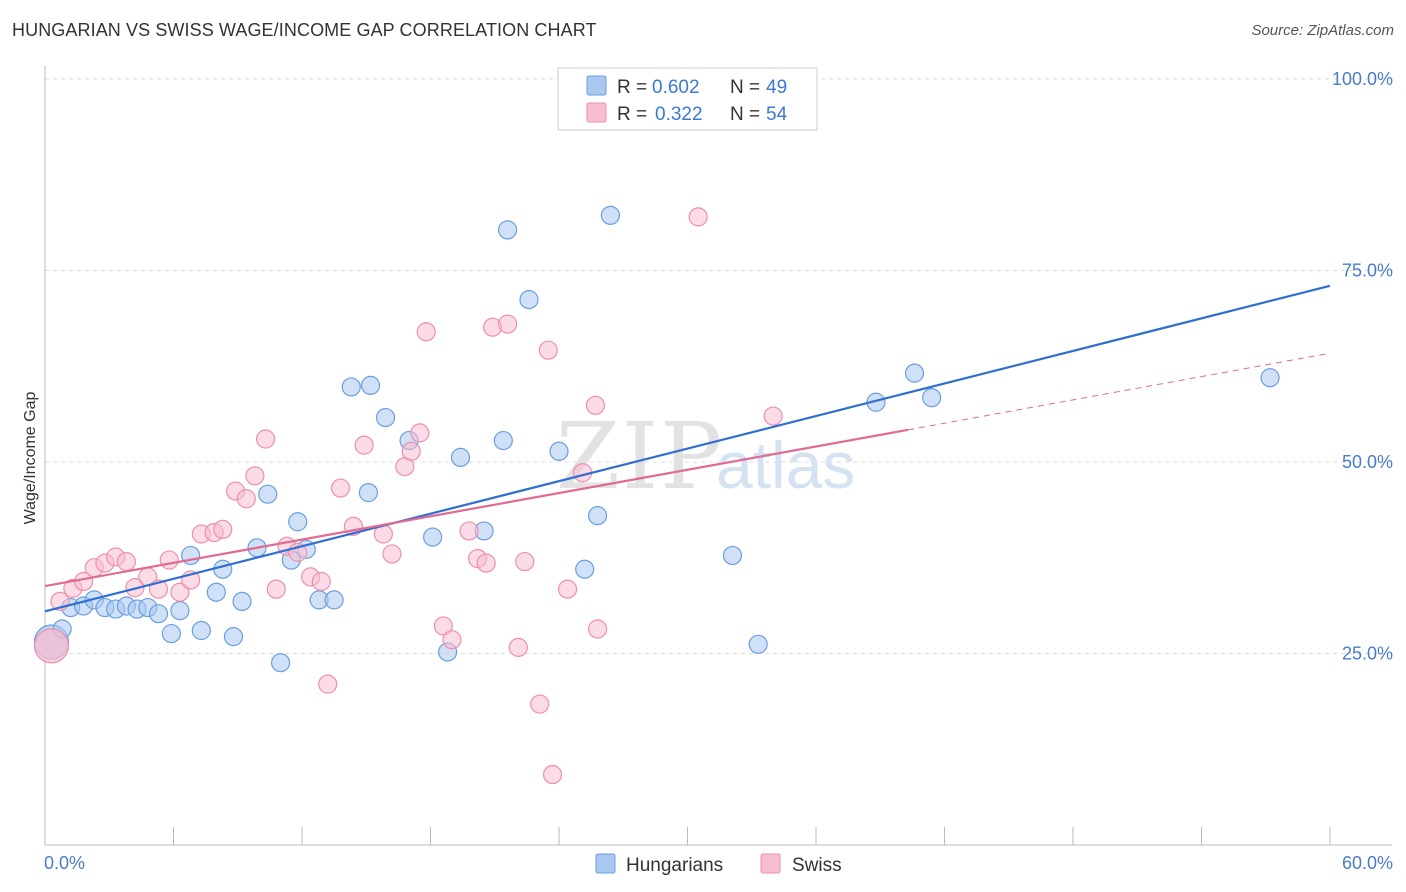 This screenshot has width=1406, height=892. What do you see at coordinates (640, 456) in the screenshot?
I see `watermark-zip: ZIP` at bounding box center [640, 456].